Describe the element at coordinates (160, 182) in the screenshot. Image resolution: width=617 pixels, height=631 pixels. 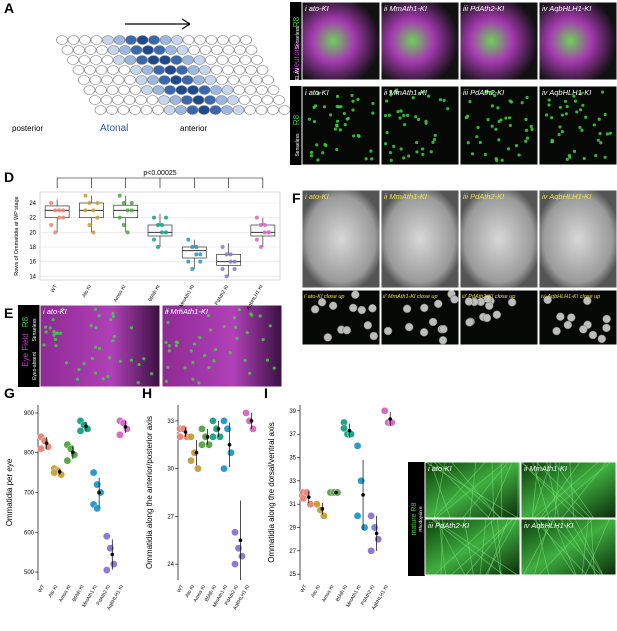
I see `significance-bracket` at that location.